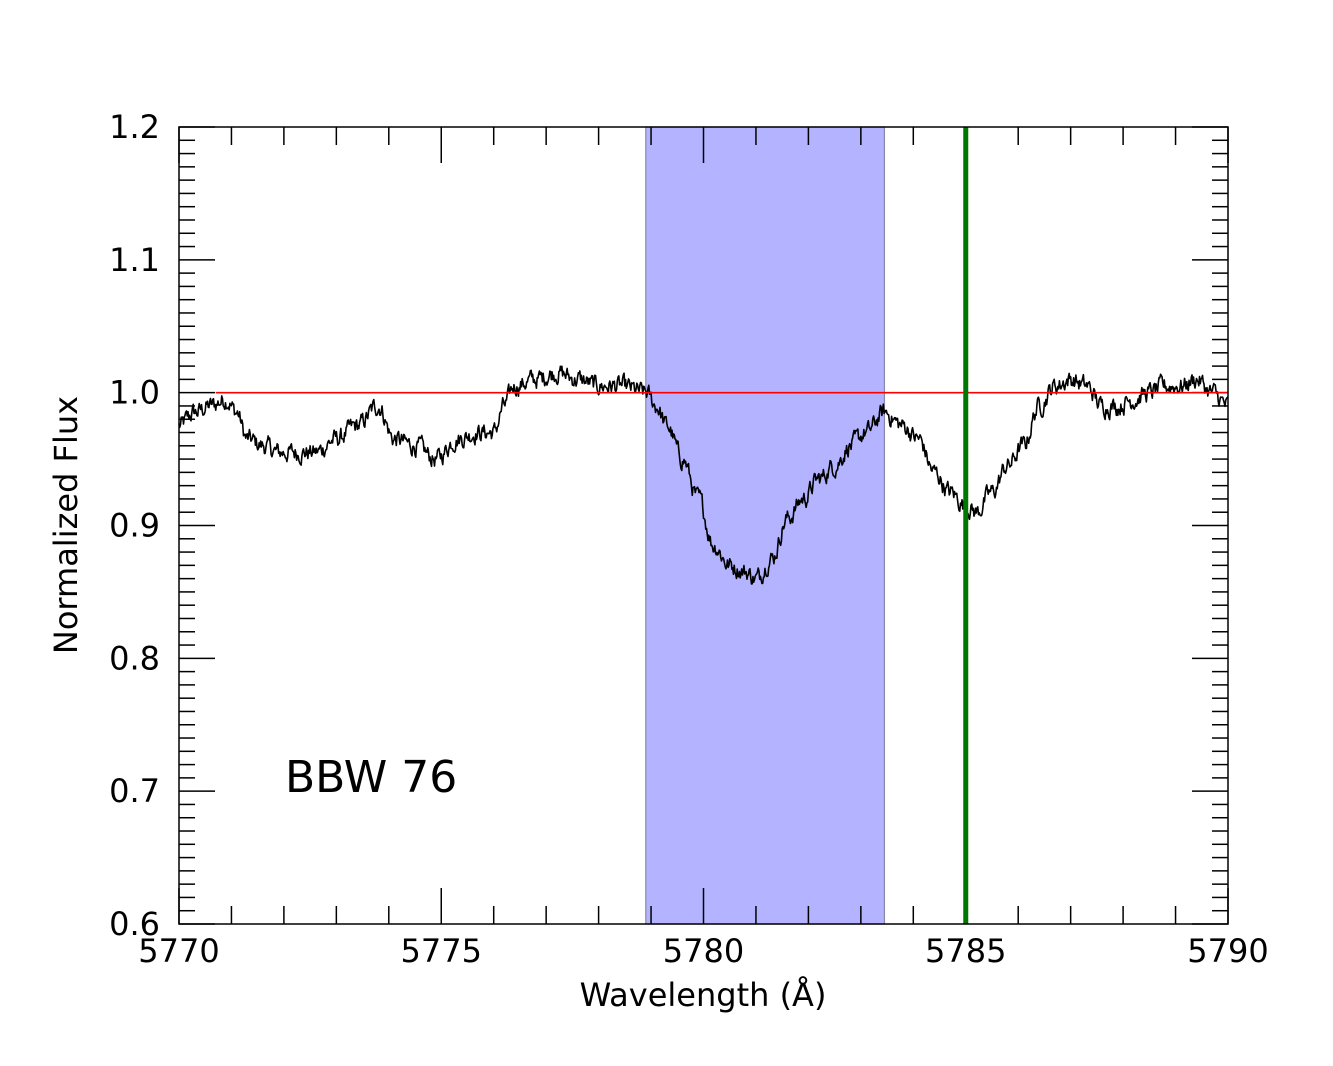 Image resolution: width=1333 pixels, height=1066 pixels. Describe the element at coordinates (134, 791) in the screenshot. I see `y-tick-label: 0.7` at that location.